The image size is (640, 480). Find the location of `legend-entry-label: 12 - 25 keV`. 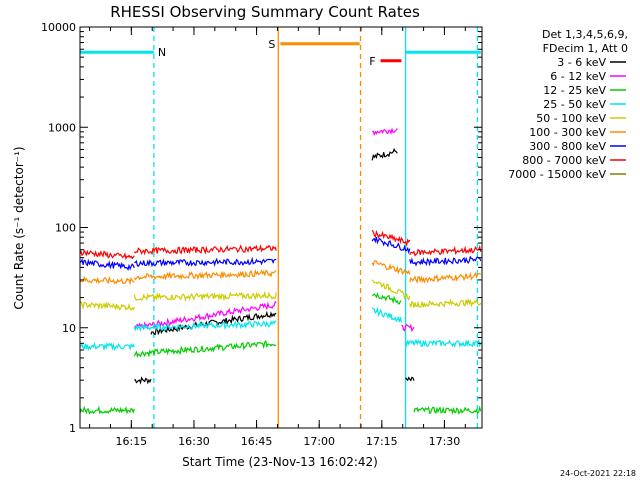

legend-entry-label: 12 - 25 keV is located at coordinates (574, 90).